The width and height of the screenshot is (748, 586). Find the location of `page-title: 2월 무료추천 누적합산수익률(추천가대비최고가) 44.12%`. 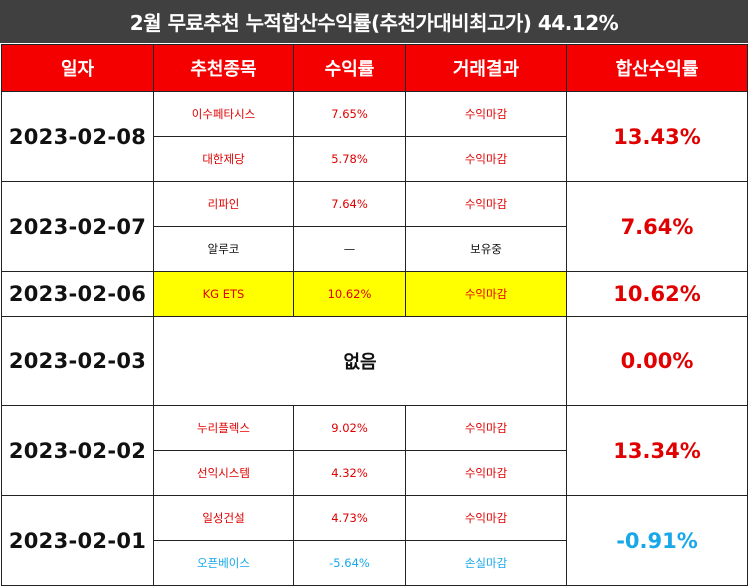

page-title: 2월 무료추천 누적합산수익률(추천가대비최고가) 44.12% is located at coordinates (374, 21).